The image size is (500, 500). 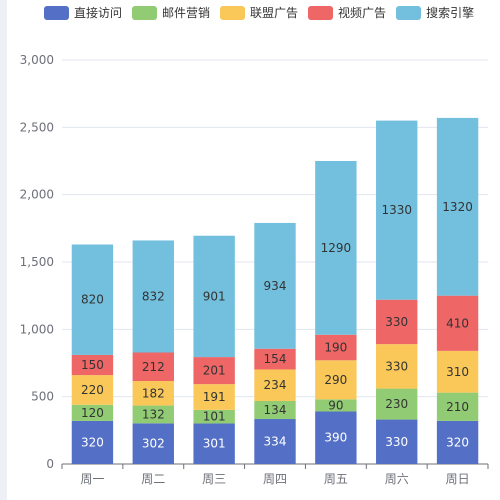 I want to click on data-label: 212, so click(x=153, y=367).